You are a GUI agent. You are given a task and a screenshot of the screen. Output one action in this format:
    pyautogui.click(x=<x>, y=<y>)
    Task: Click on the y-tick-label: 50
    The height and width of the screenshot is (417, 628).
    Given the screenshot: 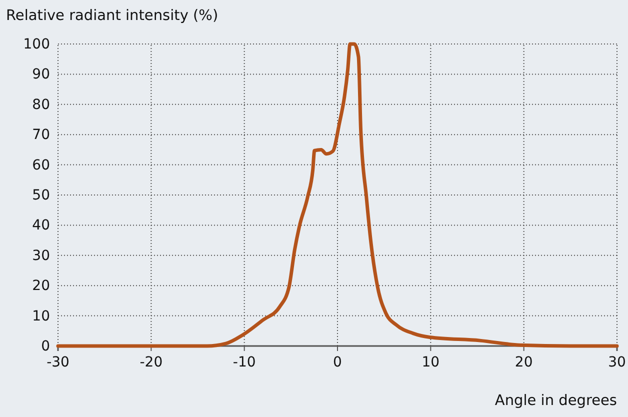 What is the action you would take?
    pyautogui.click(x=41, y=195)
    